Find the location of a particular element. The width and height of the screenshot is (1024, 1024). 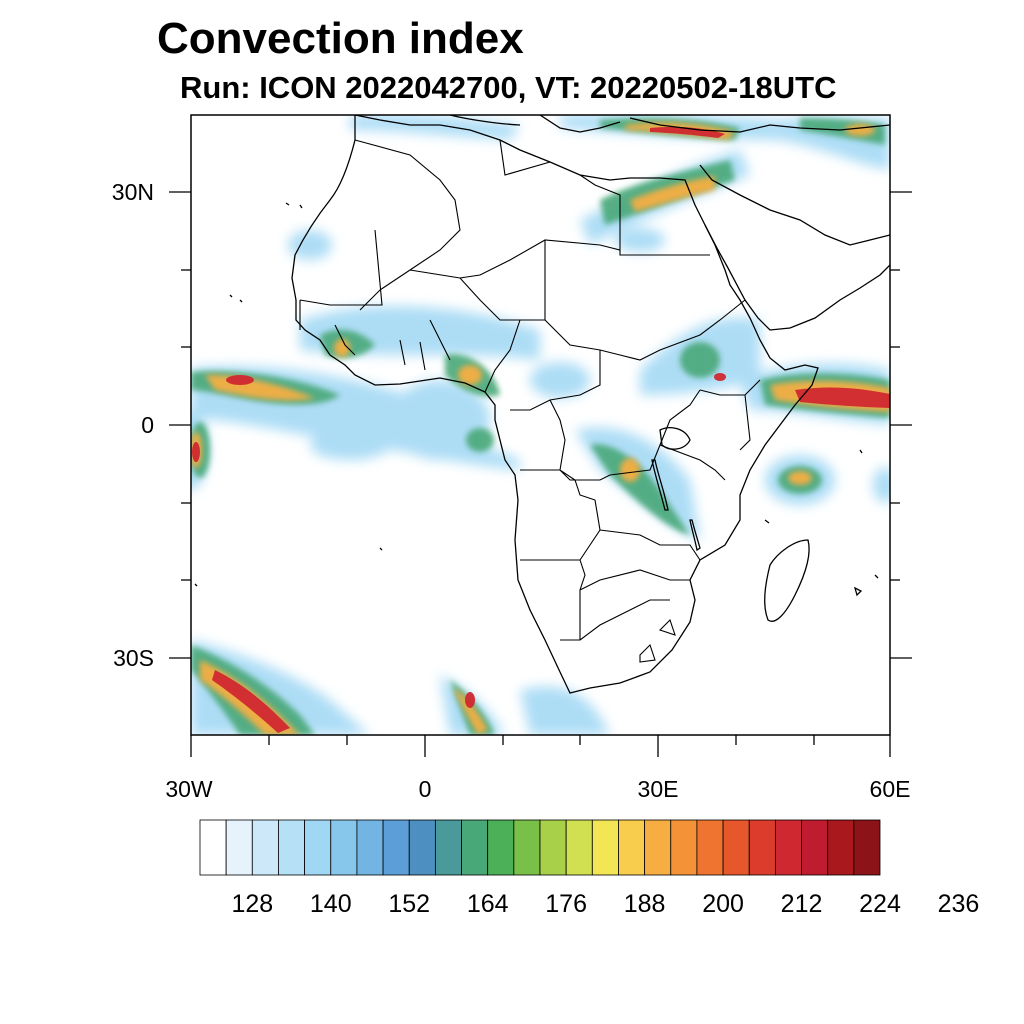

lake-tanganyika is located at coordinates (660, 485).